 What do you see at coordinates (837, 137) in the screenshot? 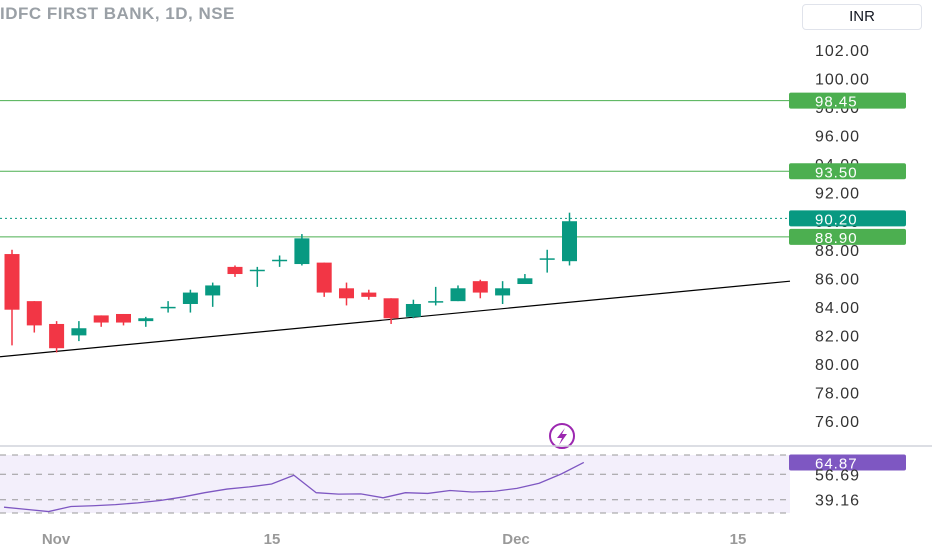
I see `y-tick-label: 96.00` at bounding box center [837, 137].